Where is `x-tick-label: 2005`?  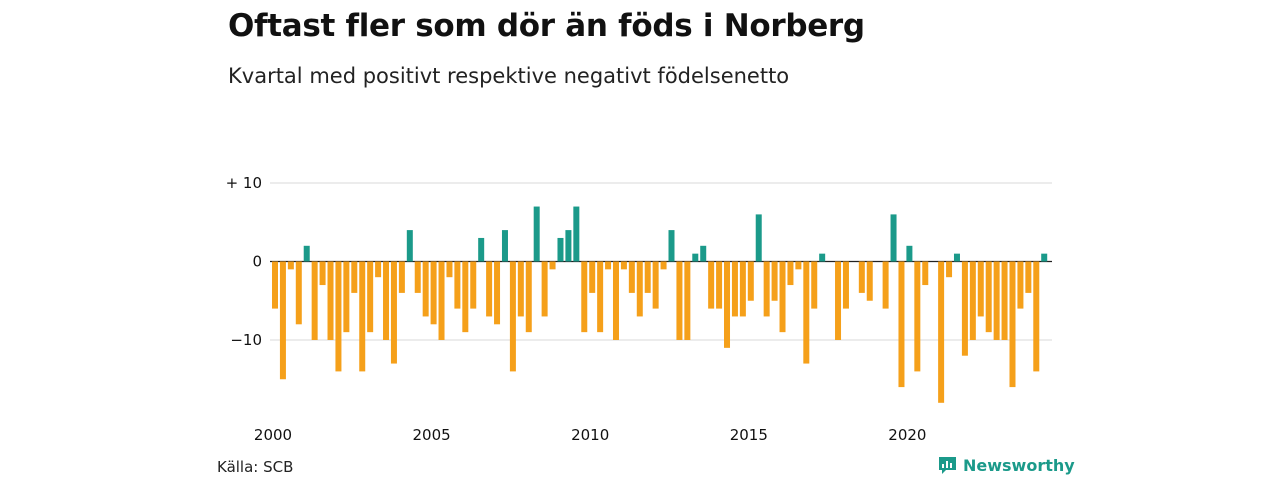 x-tick-label: 2005 is located at coordinates (432, 435).